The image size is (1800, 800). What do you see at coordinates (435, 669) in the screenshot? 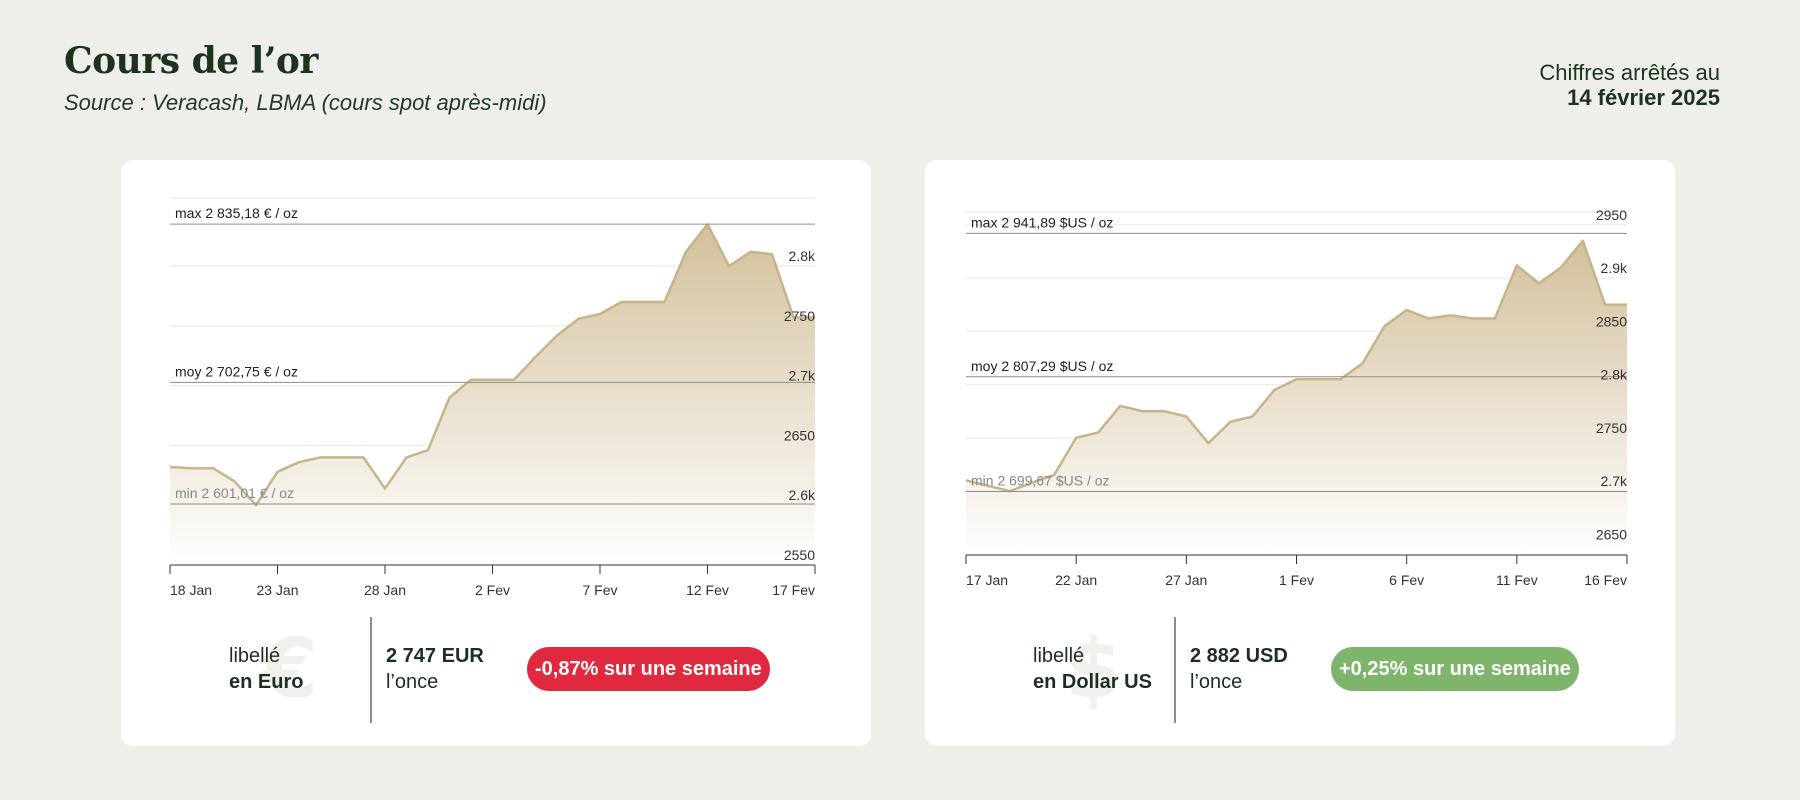
I see `price-block: 2 747 EUR l’once` at bounding box center [435, 669].